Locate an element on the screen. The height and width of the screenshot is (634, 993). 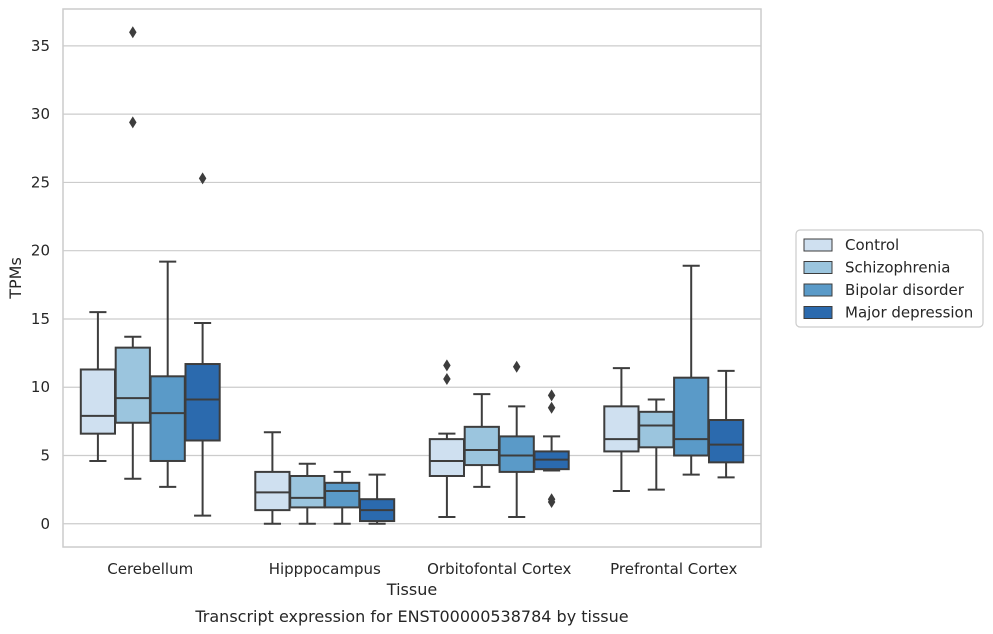
y-tick-label: 35 is located at coordinates (40, 46).